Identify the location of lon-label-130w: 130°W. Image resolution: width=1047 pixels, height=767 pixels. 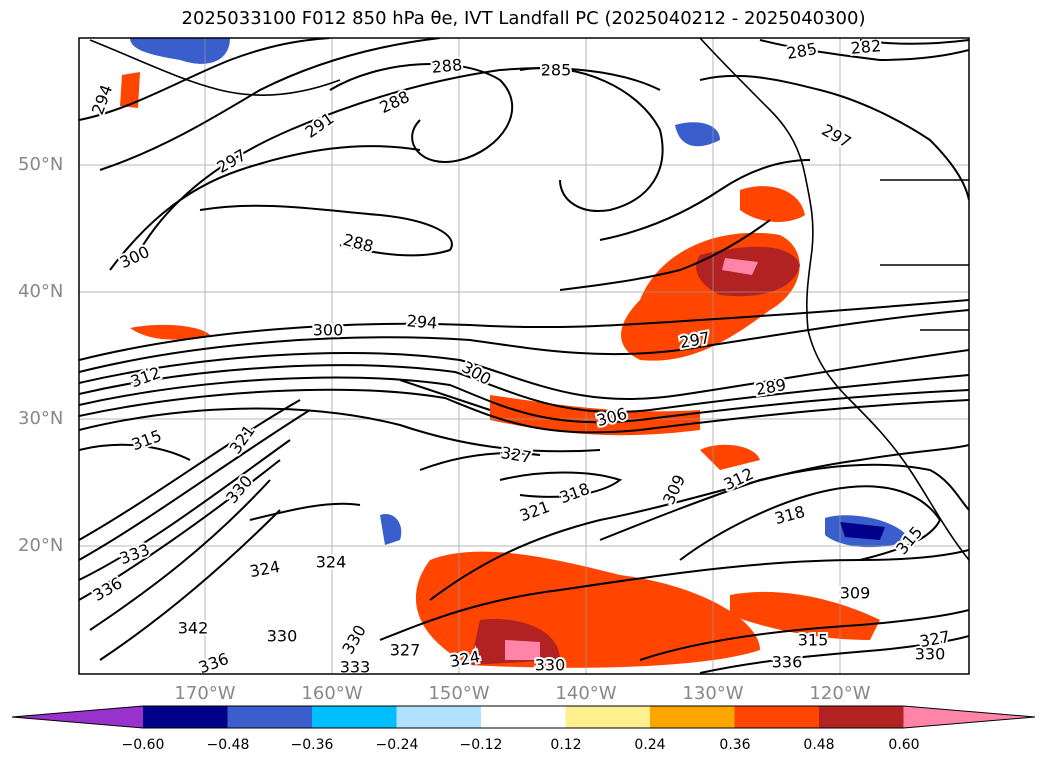
(713, 693).